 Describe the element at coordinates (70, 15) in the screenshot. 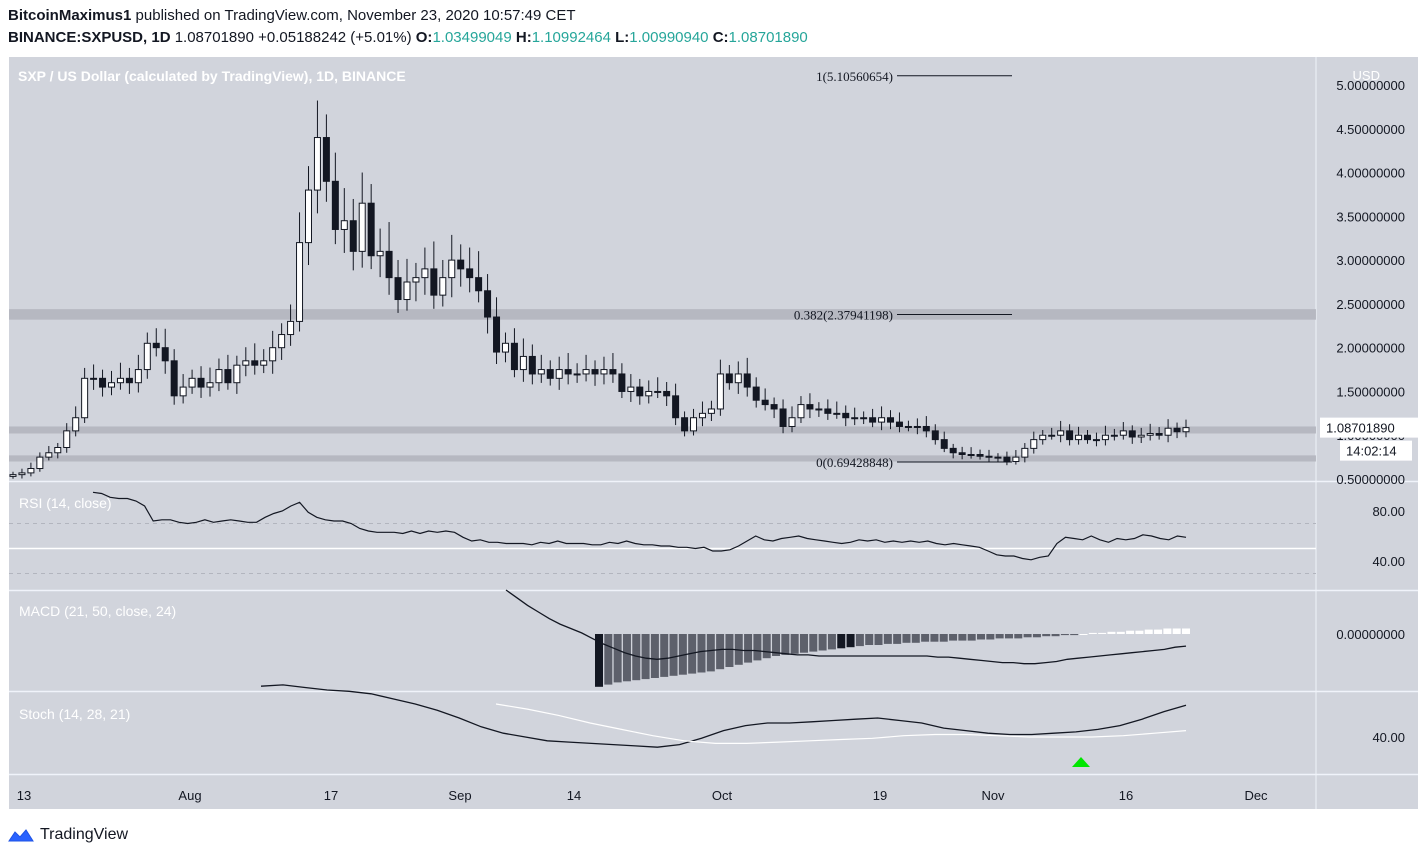

I see `publisher-name: BitcoinMaximus1` at that location.